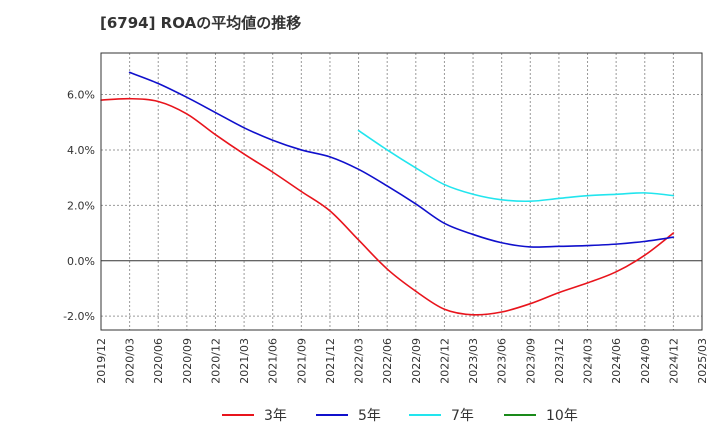 The height and width of the screenshot is (440, 720). I want to click on y-tick-label: 2.0%, so click(81, 205).